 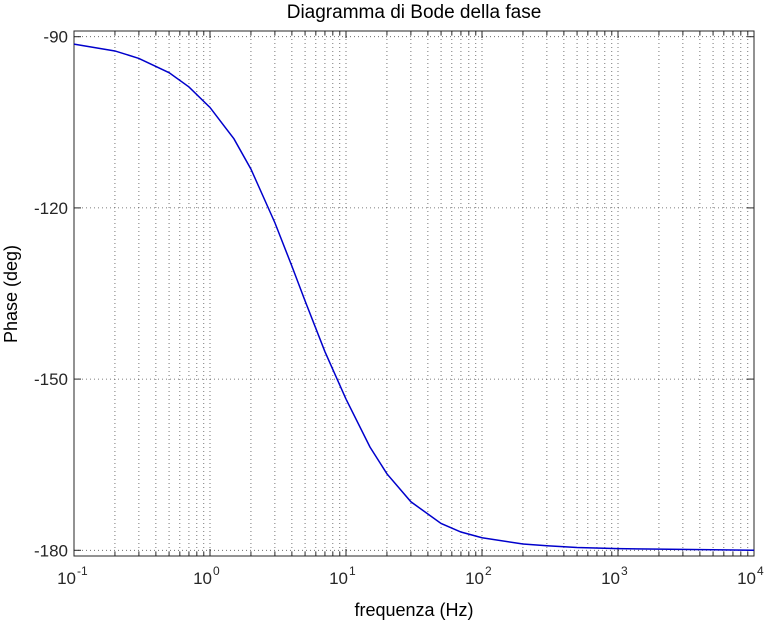 I want to click on x-tick-exponent: 3, so click(x=624, y=571).